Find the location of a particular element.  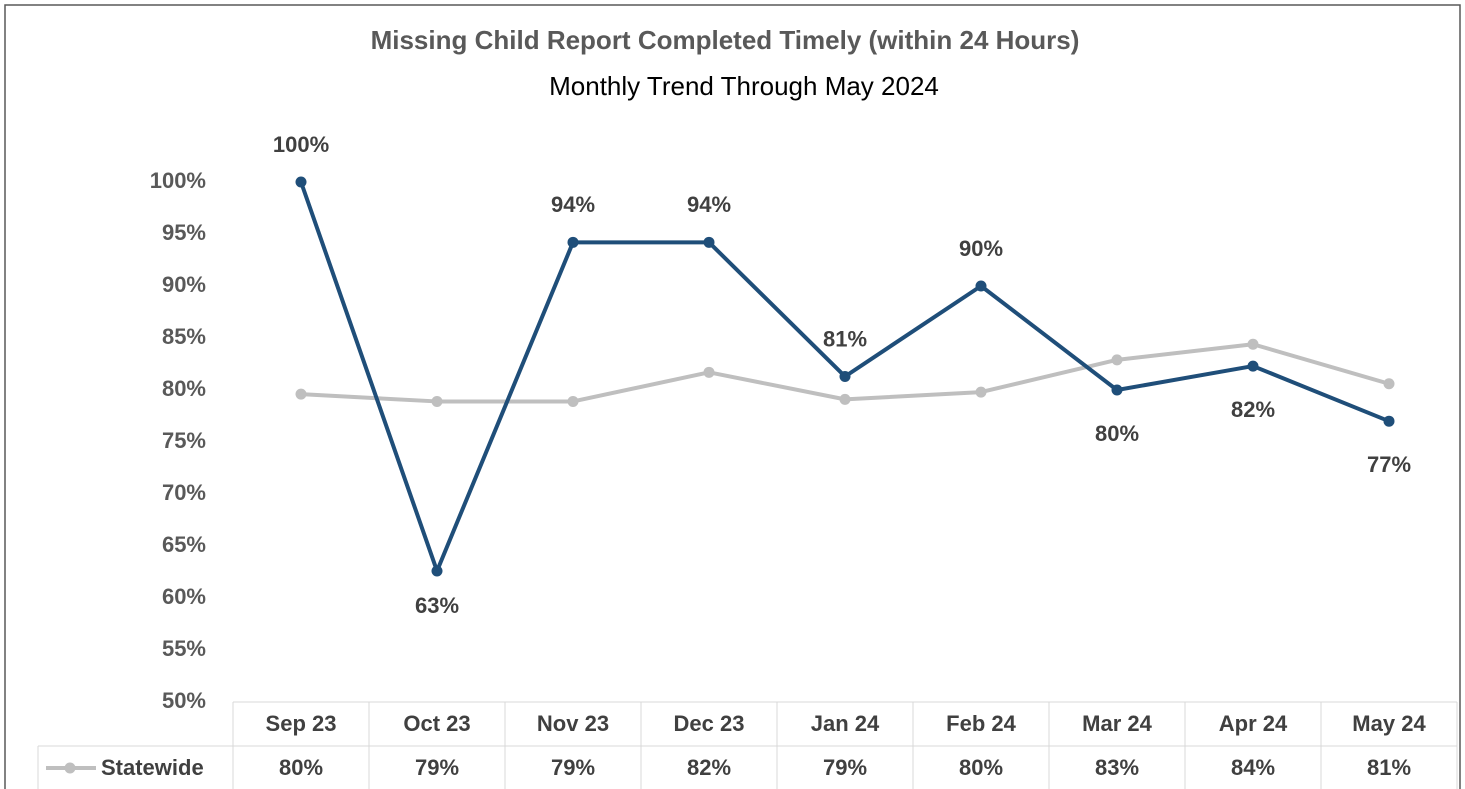

x-tick-label: Oct 23 is located at coordinates (436, 723).